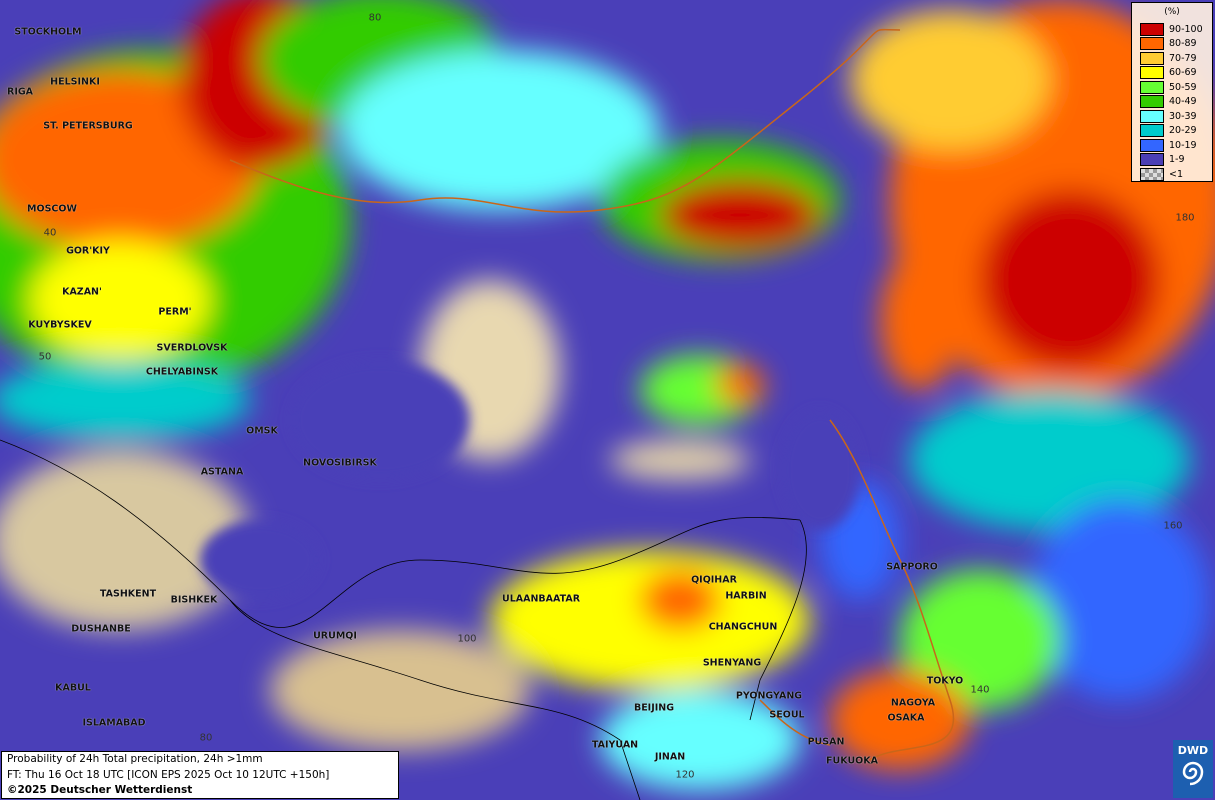 The image size is (1215, 800). Describe the element at coordinates (52, 209) in the screenshot. I see `city-label: MOSCOW` at that location.